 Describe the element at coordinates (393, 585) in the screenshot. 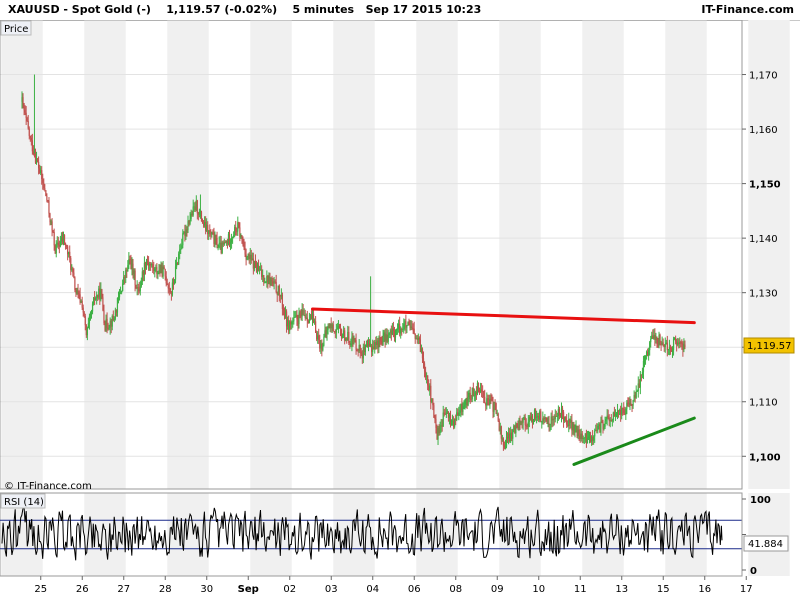

I see `time-axis: 25 26 27 28 30 Sep 02 03 04 06 08 09 10 11 13 15 16 17` at that location.